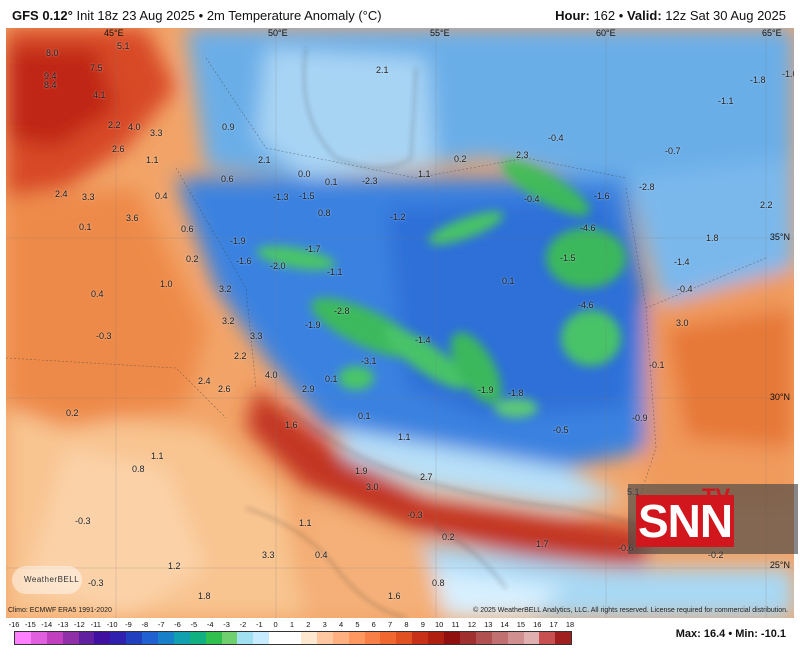 The height and width of the screenshot is (657, 800). What do you see at coordinates (422, 624) in the screenshot?
I see `color-scale-tick: 9` at bounding box center [422, 624].